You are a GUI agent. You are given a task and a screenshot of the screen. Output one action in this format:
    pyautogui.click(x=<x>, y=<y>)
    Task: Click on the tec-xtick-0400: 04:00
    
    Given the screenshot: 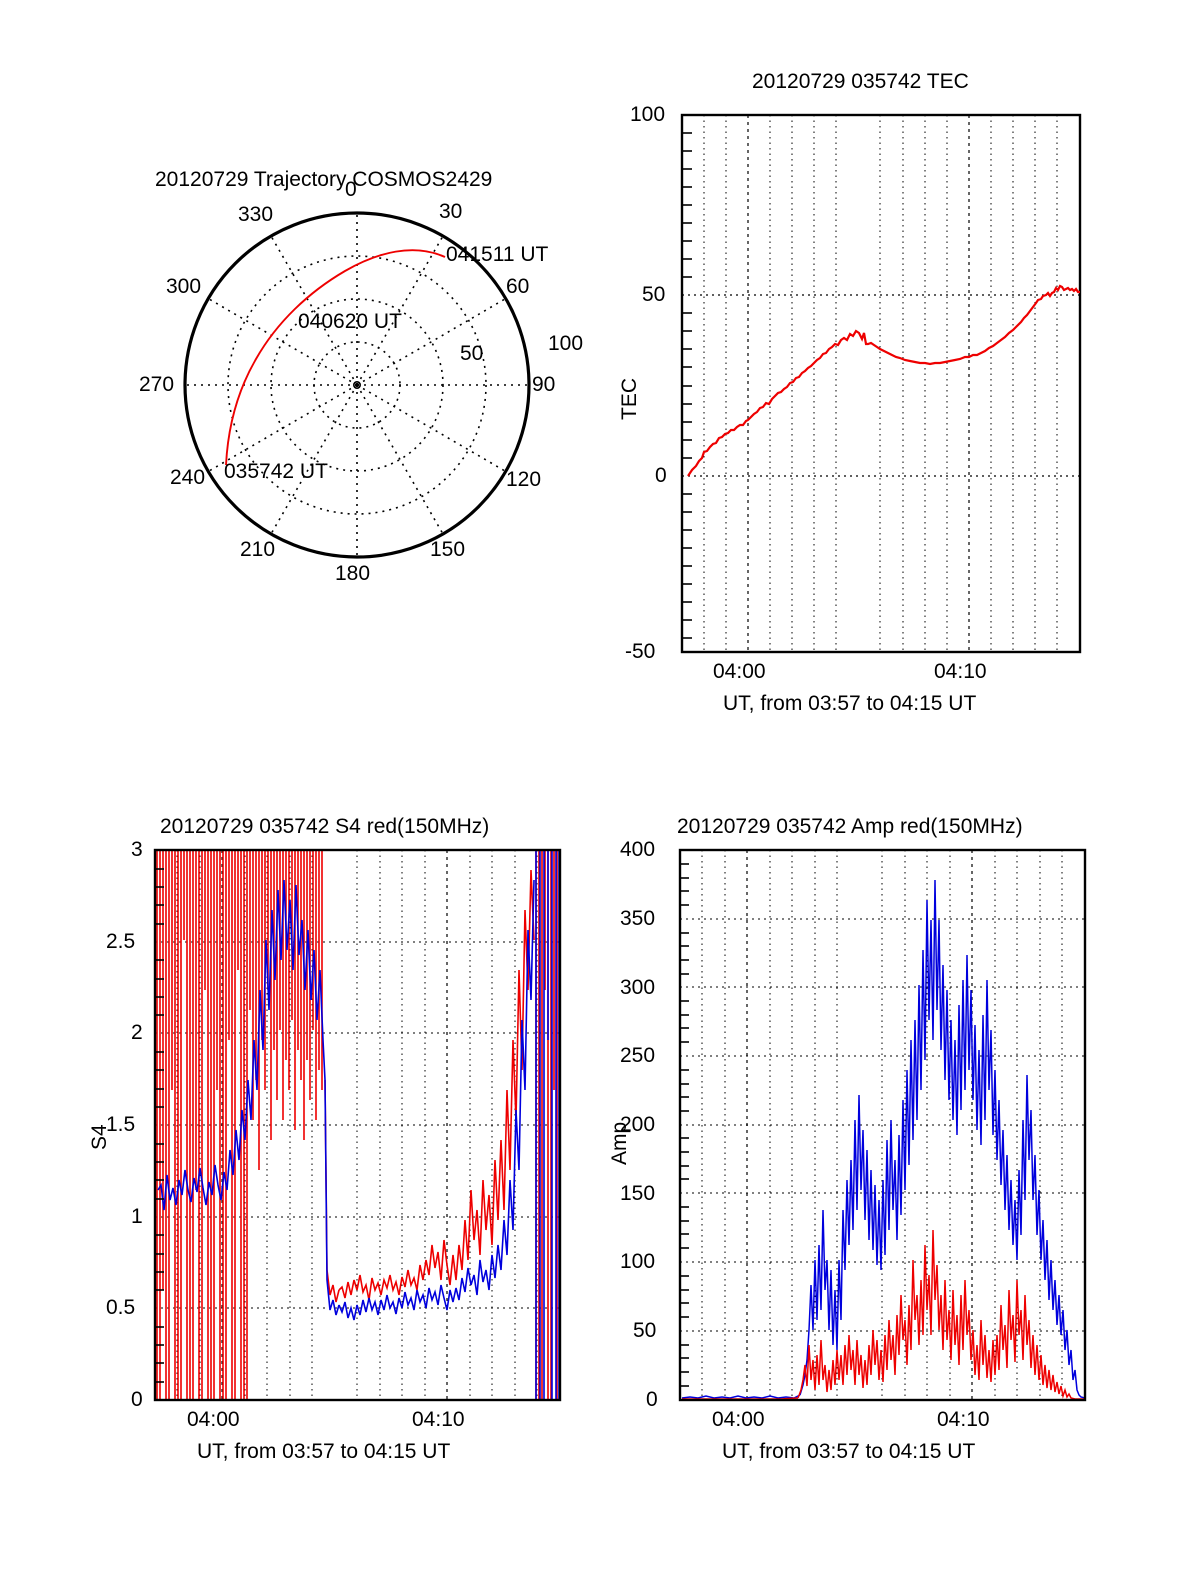 What is the action you would take?
    pyautogui.click(x=739, y=671)
    